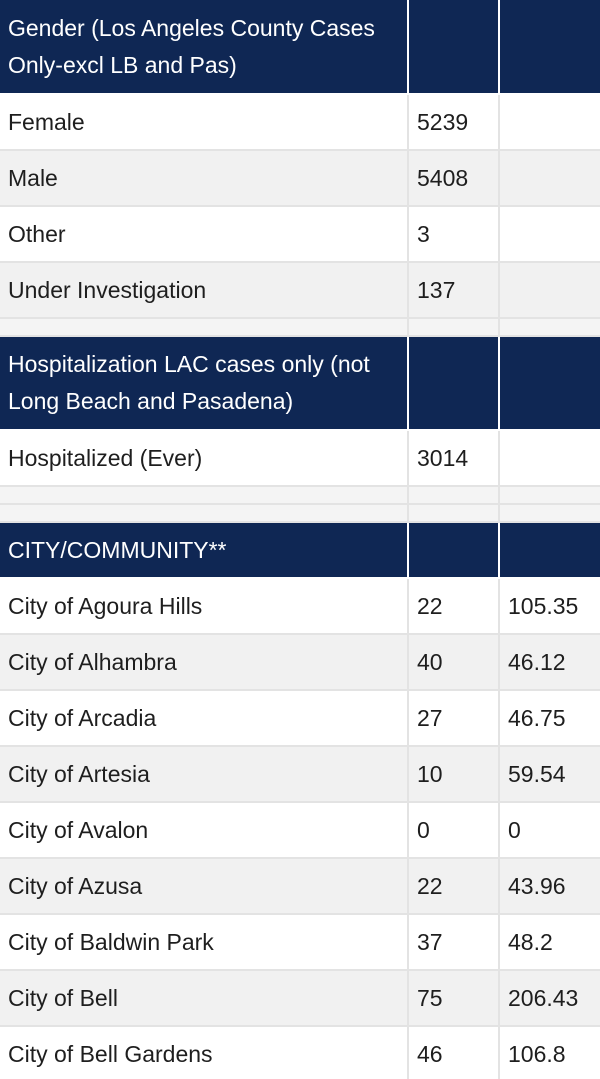 The image size is (600, 1079). What do you see at coordinates (454, 774) in the screenshot?
I see `row-count: 10` at bounding box center [454, 774].